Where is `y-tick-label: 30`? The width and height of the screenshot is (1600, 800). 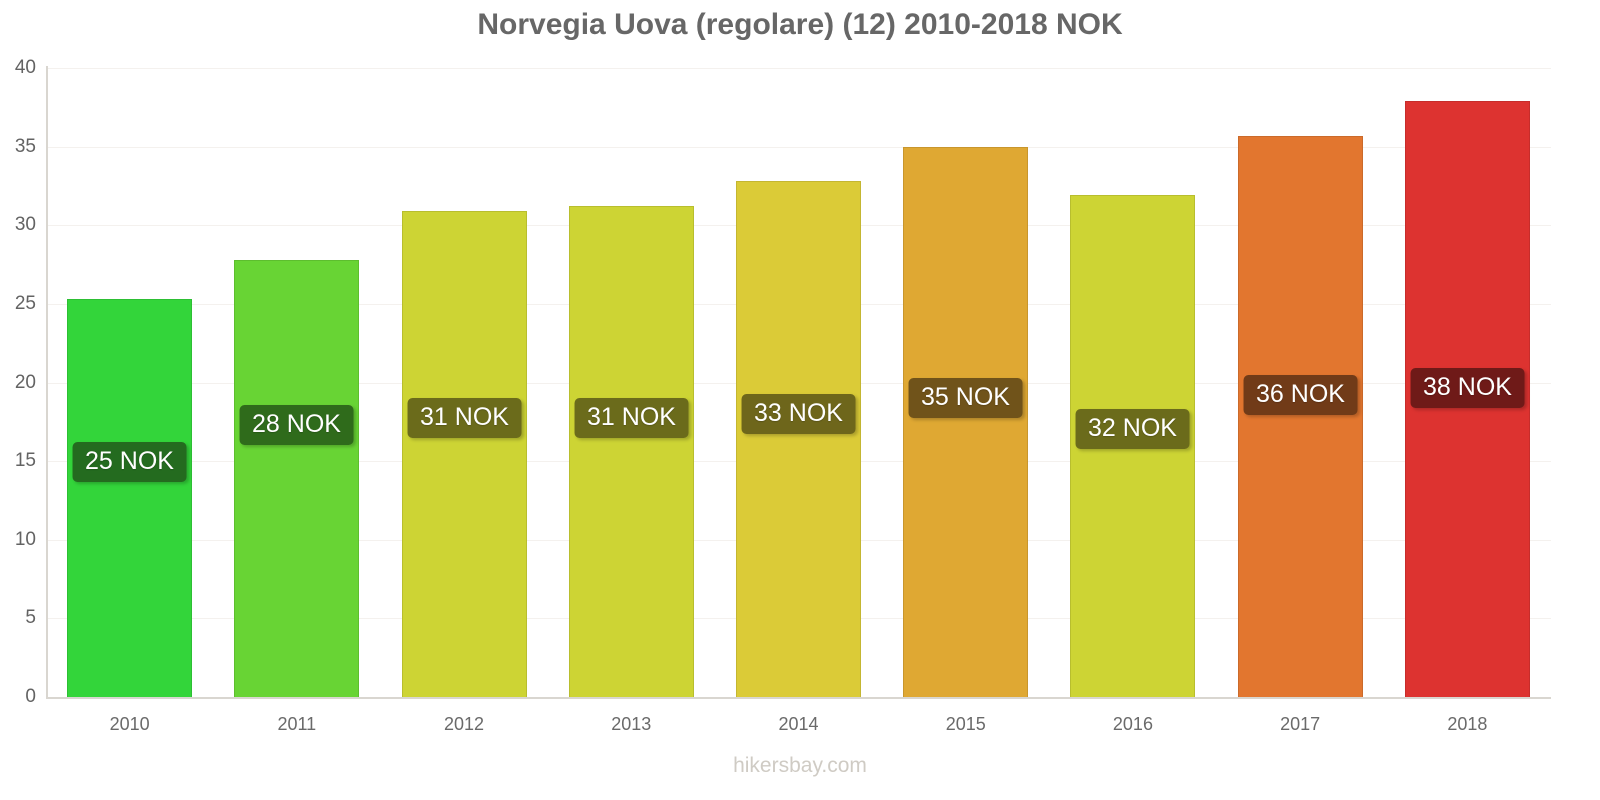 y-tick-label: 30 is located at coordinates (25, 225).